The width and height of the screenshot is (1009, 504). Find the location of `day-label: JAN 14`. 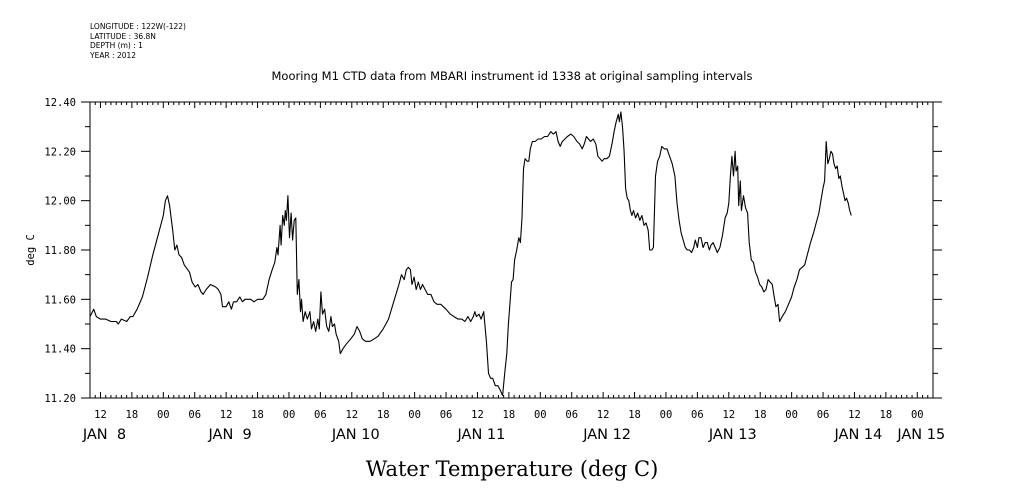

day-label: JAN 14 is located at coordinates (858, 435).